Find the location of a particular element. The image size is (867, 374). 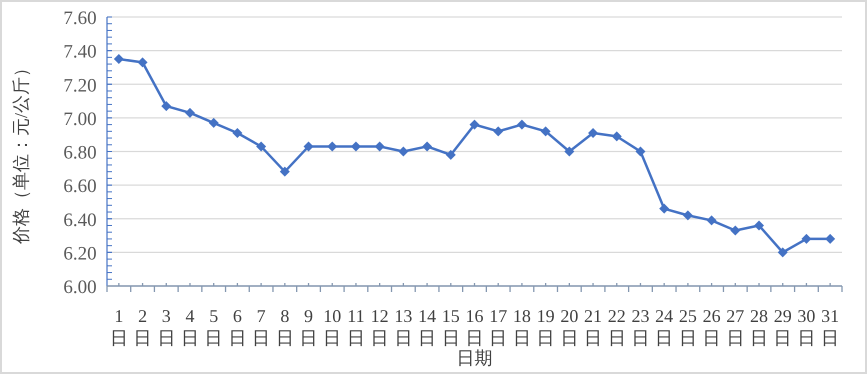

x-tick-label: 14日 is located at coordinates (427, 327).